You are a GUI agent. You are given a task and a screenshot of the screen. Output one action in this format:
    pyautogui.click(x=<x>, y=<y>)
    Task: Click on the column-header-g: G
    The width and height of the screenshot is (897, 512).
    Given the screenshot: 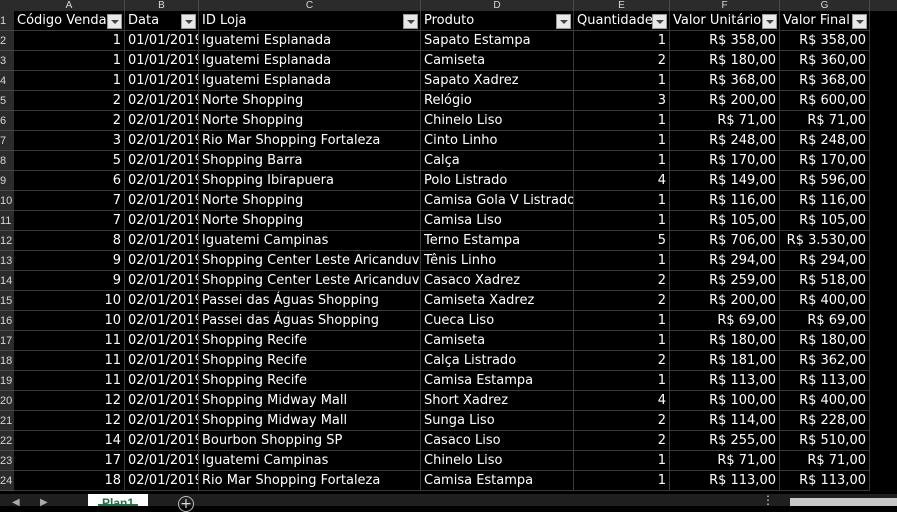 What is the action you would take?
    pyautogui.click(x=825, y=5)
    